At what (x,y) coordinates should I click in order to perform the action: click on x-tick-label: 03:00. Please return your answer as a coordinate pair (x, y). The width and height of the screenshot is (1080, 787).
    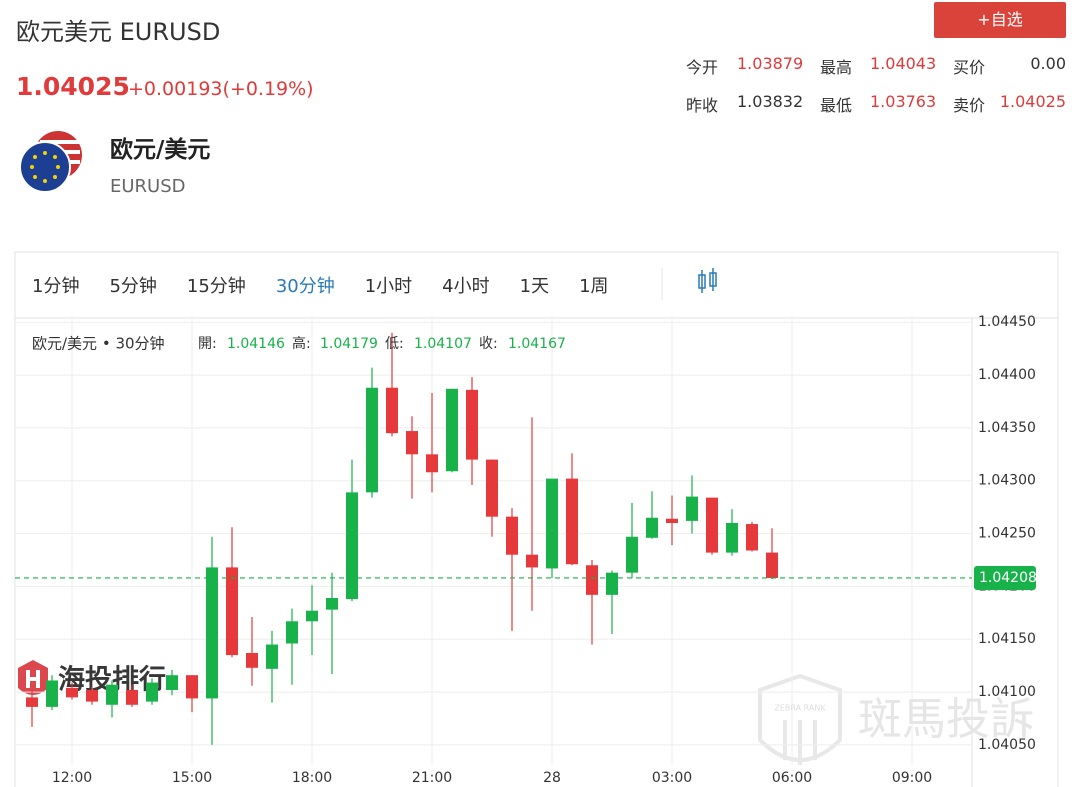
    Looking at the image, I should click on (672, 778).